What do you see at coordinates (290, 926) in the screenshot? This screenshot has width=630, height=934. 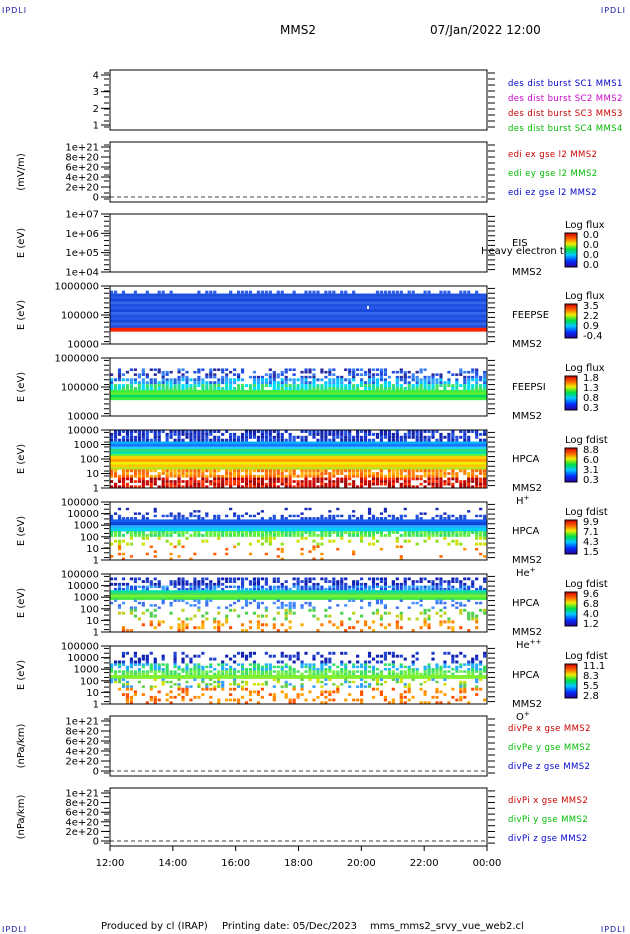 I see `footer-printing-date: Printing date: 05/Dec/2023` at bounding box center [290, 926].